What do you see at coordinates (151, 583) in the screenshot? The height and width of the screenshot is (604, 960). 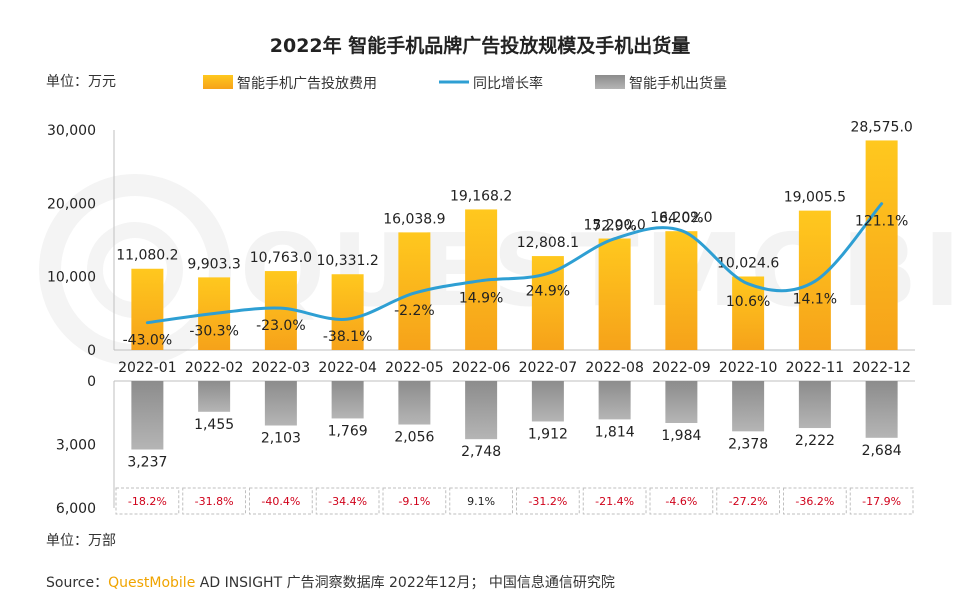 I see `source-brand: QuestMobile` at bounding box center [151, 583].